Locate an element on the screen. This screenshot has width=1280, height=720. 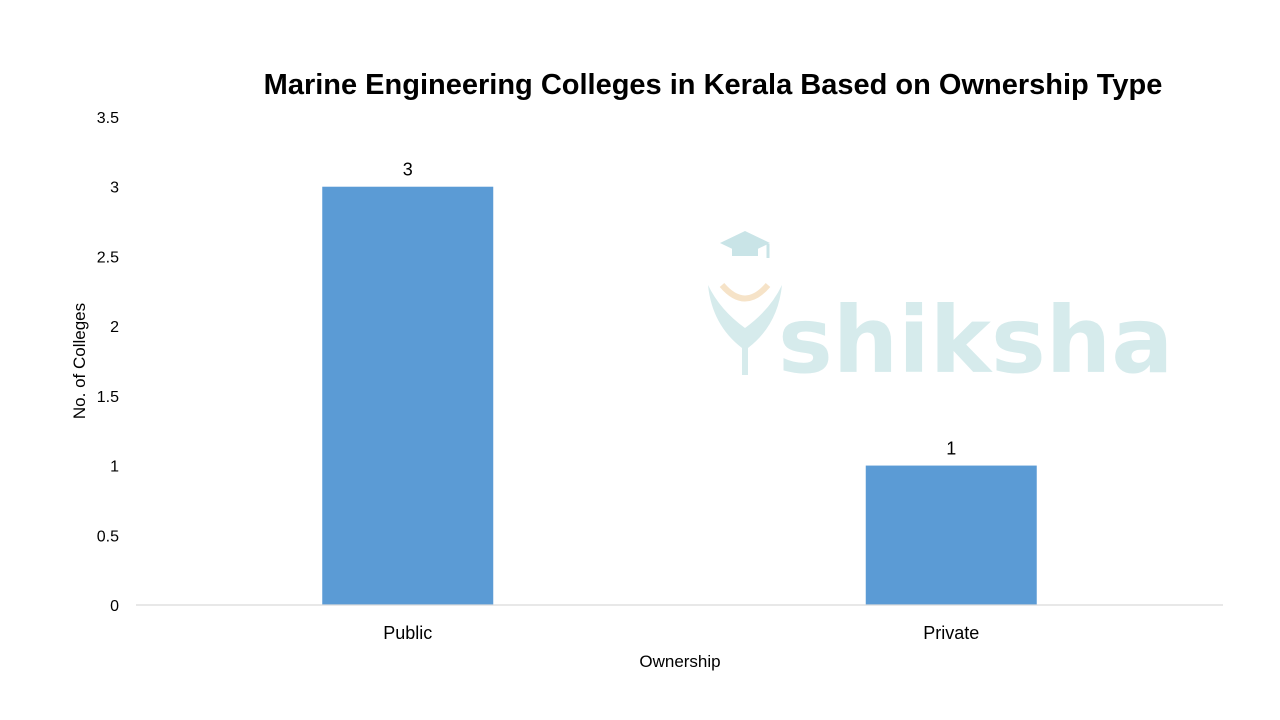
graduation-cap-logo-icon is located at coordinates (745, 303).